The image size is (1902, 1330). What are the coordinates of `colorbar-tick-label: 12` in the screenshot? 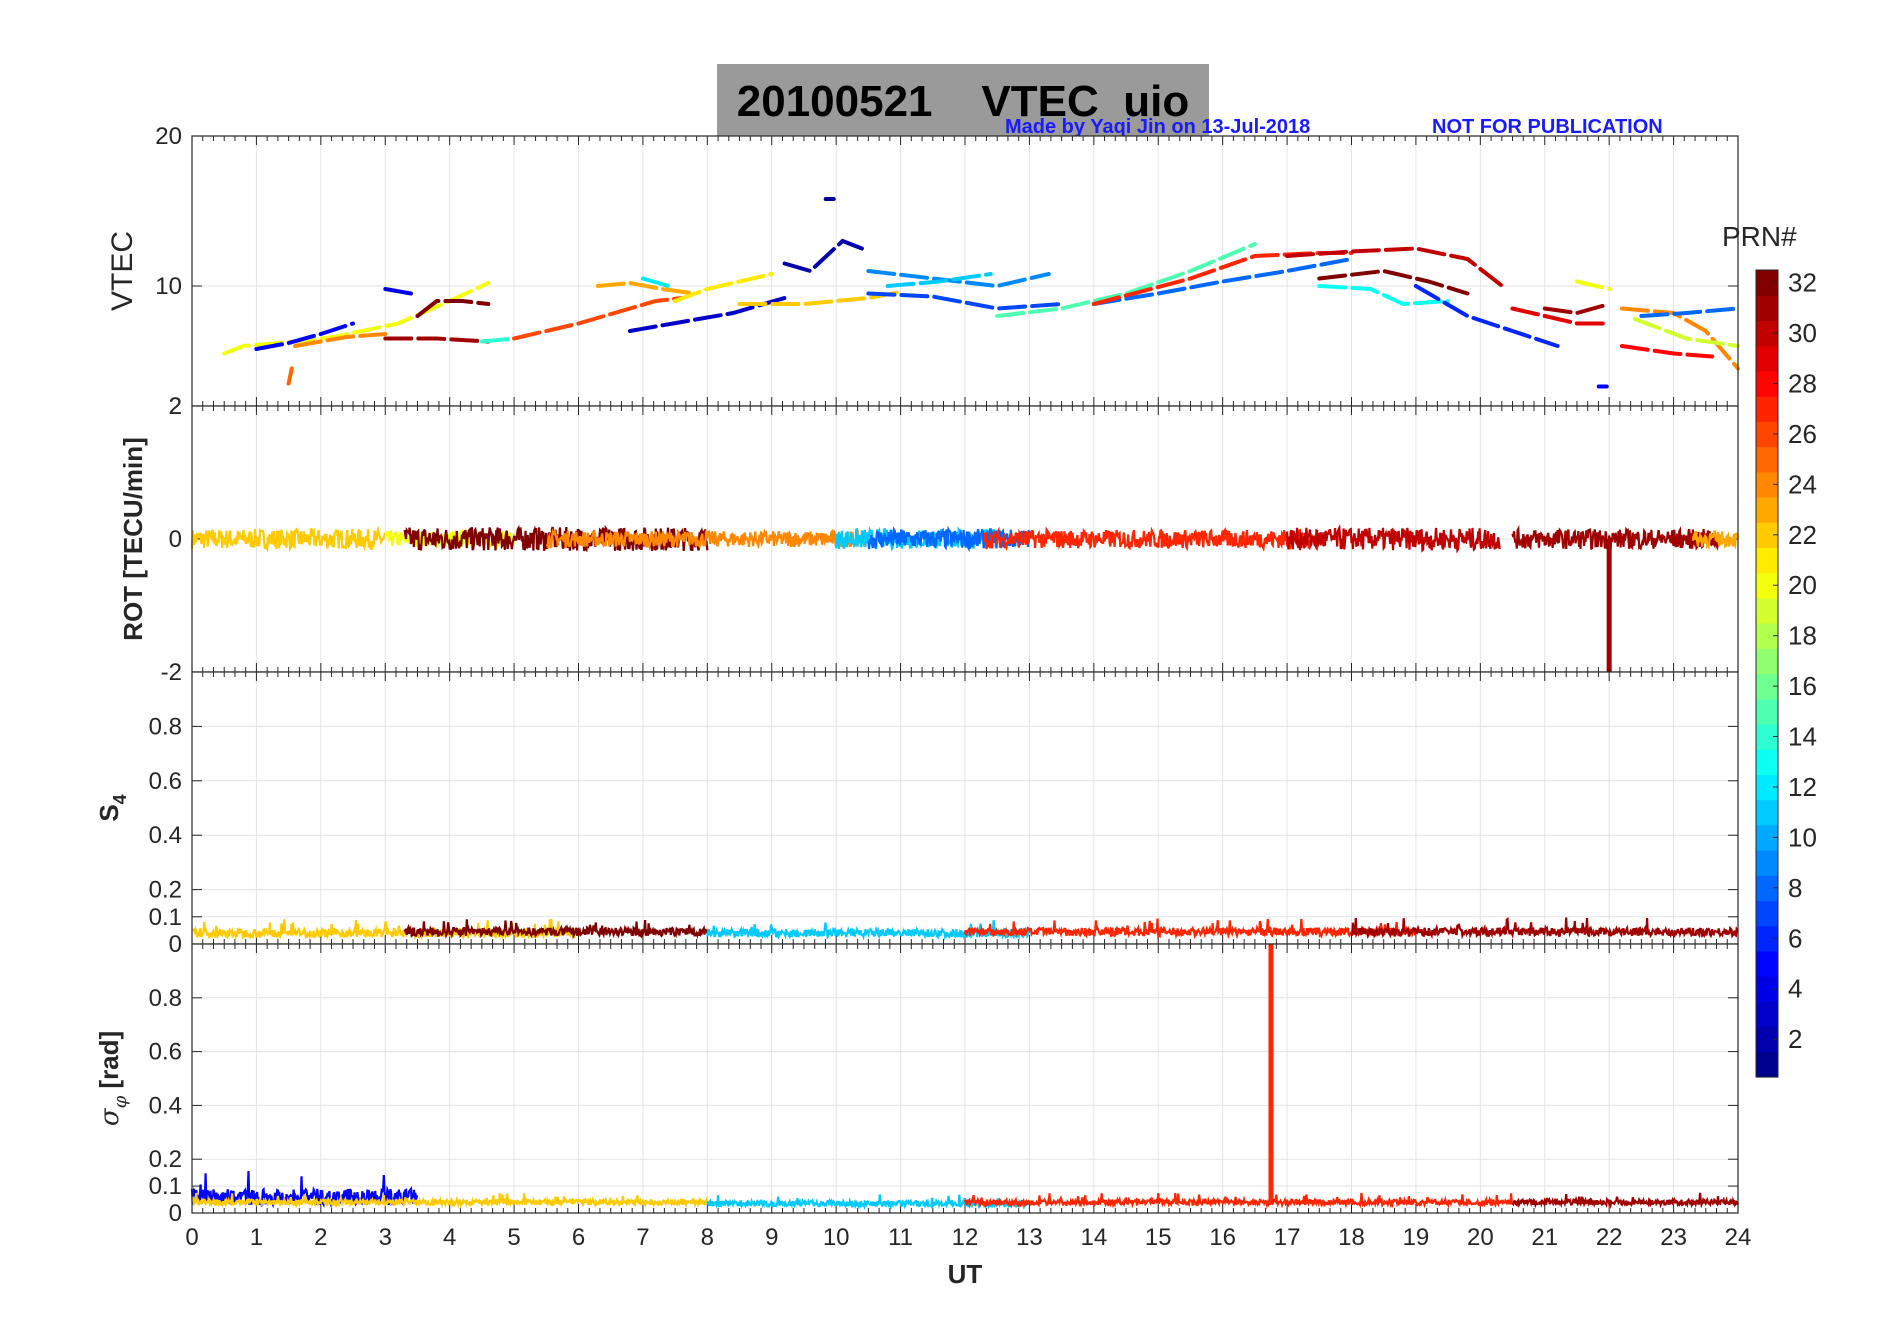 It's located at (1802, 787).